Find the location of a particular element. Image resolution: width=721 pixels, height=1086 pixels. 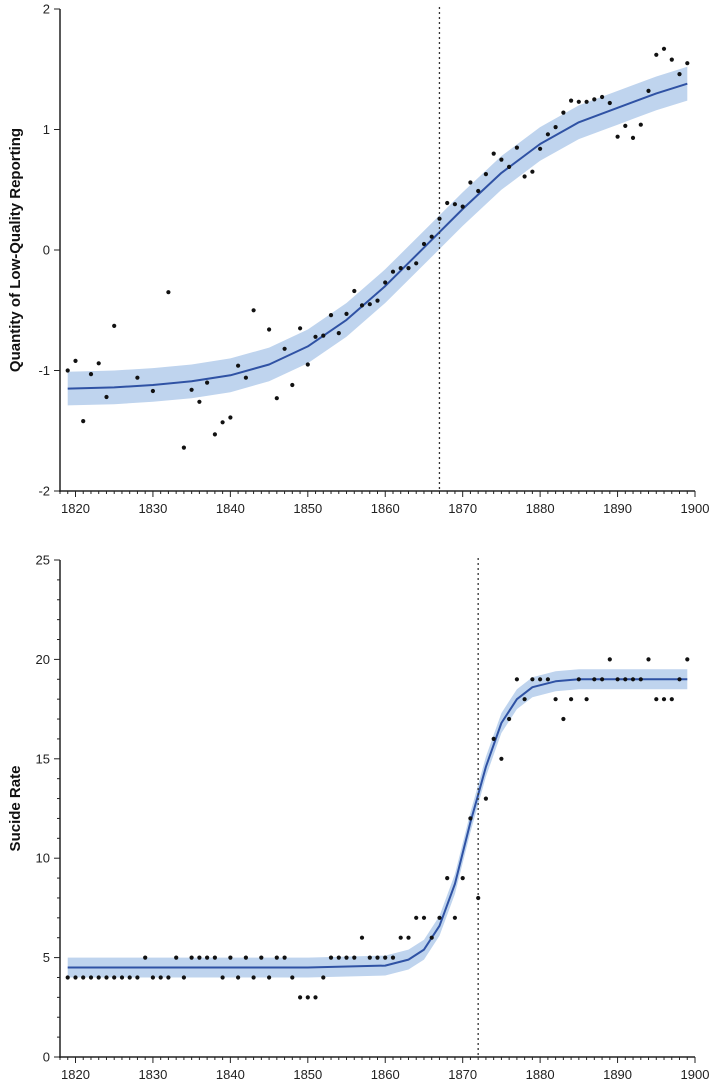

chart0-y-tick-label: -1 is located at coordinates (44, 370).